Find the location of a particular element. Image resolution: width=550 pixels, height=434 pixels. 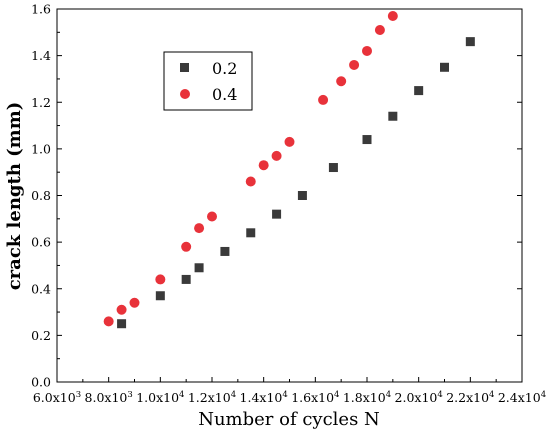

y-tick-label: 1.2 is located at coordinates (41, 102).